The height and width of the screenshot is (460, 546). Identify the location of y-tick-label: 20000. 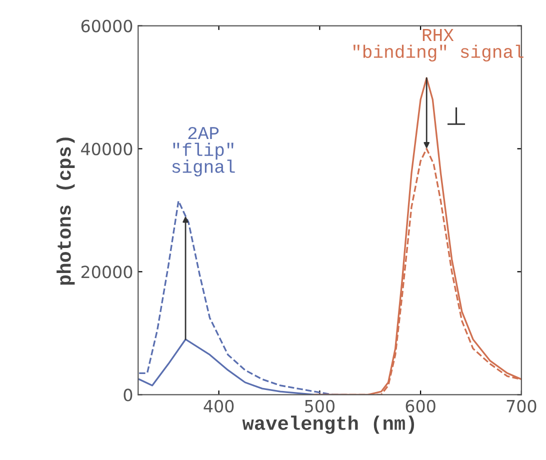
(106, 272).